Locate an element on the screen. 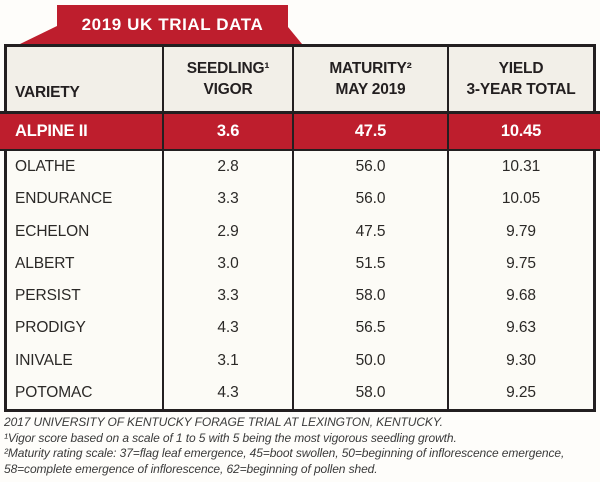 The width and height of the screenshot is (600, 482). table-row: ECHELON 2.9 47.5 9.79 is located at coordinates (300, 231).